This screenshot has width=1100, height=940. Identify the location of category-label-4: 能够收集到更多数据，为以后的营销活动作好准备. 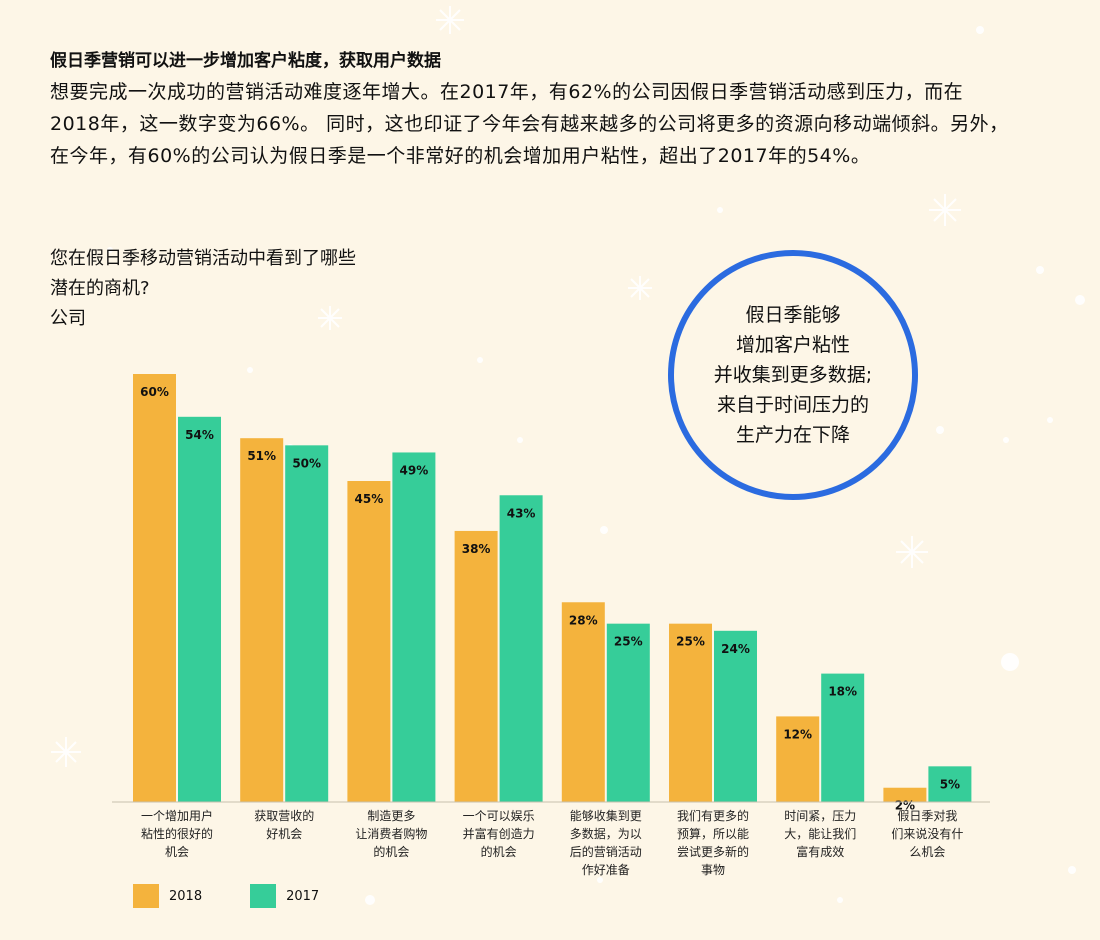
(606, 842).